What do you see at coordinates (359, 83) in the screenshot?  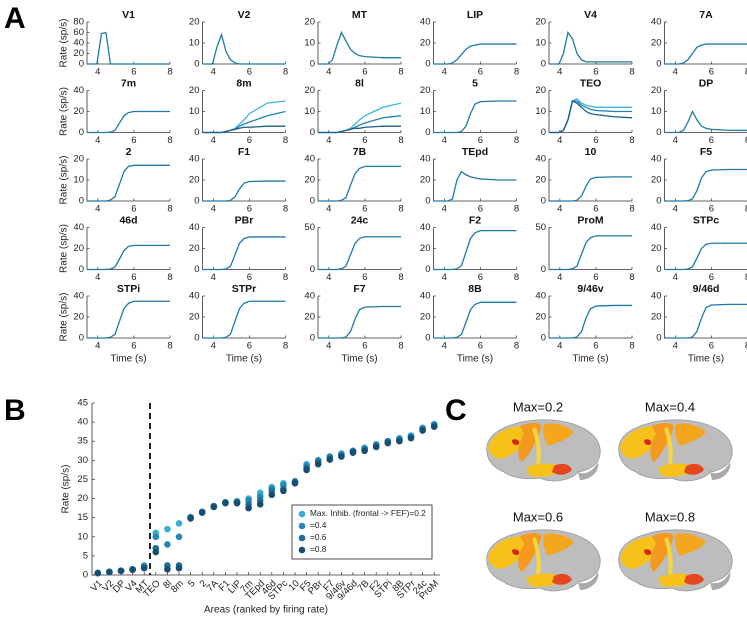 I see `panel-title: 8l` at bounding box center [359, 83].